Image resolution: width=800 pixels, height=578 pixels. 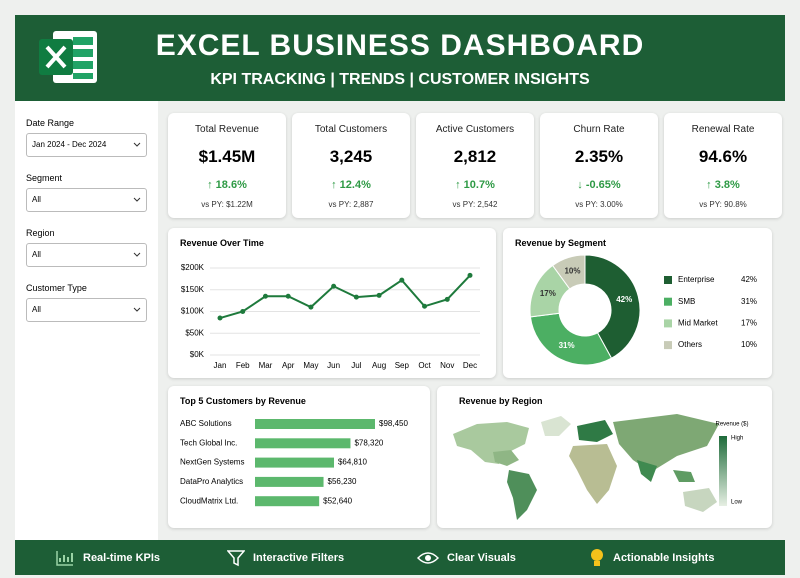 What do you see at coordinates (379, 365) in the screenshot?
I see `x-tick-label: Aug` at bounding box center [379, 365].